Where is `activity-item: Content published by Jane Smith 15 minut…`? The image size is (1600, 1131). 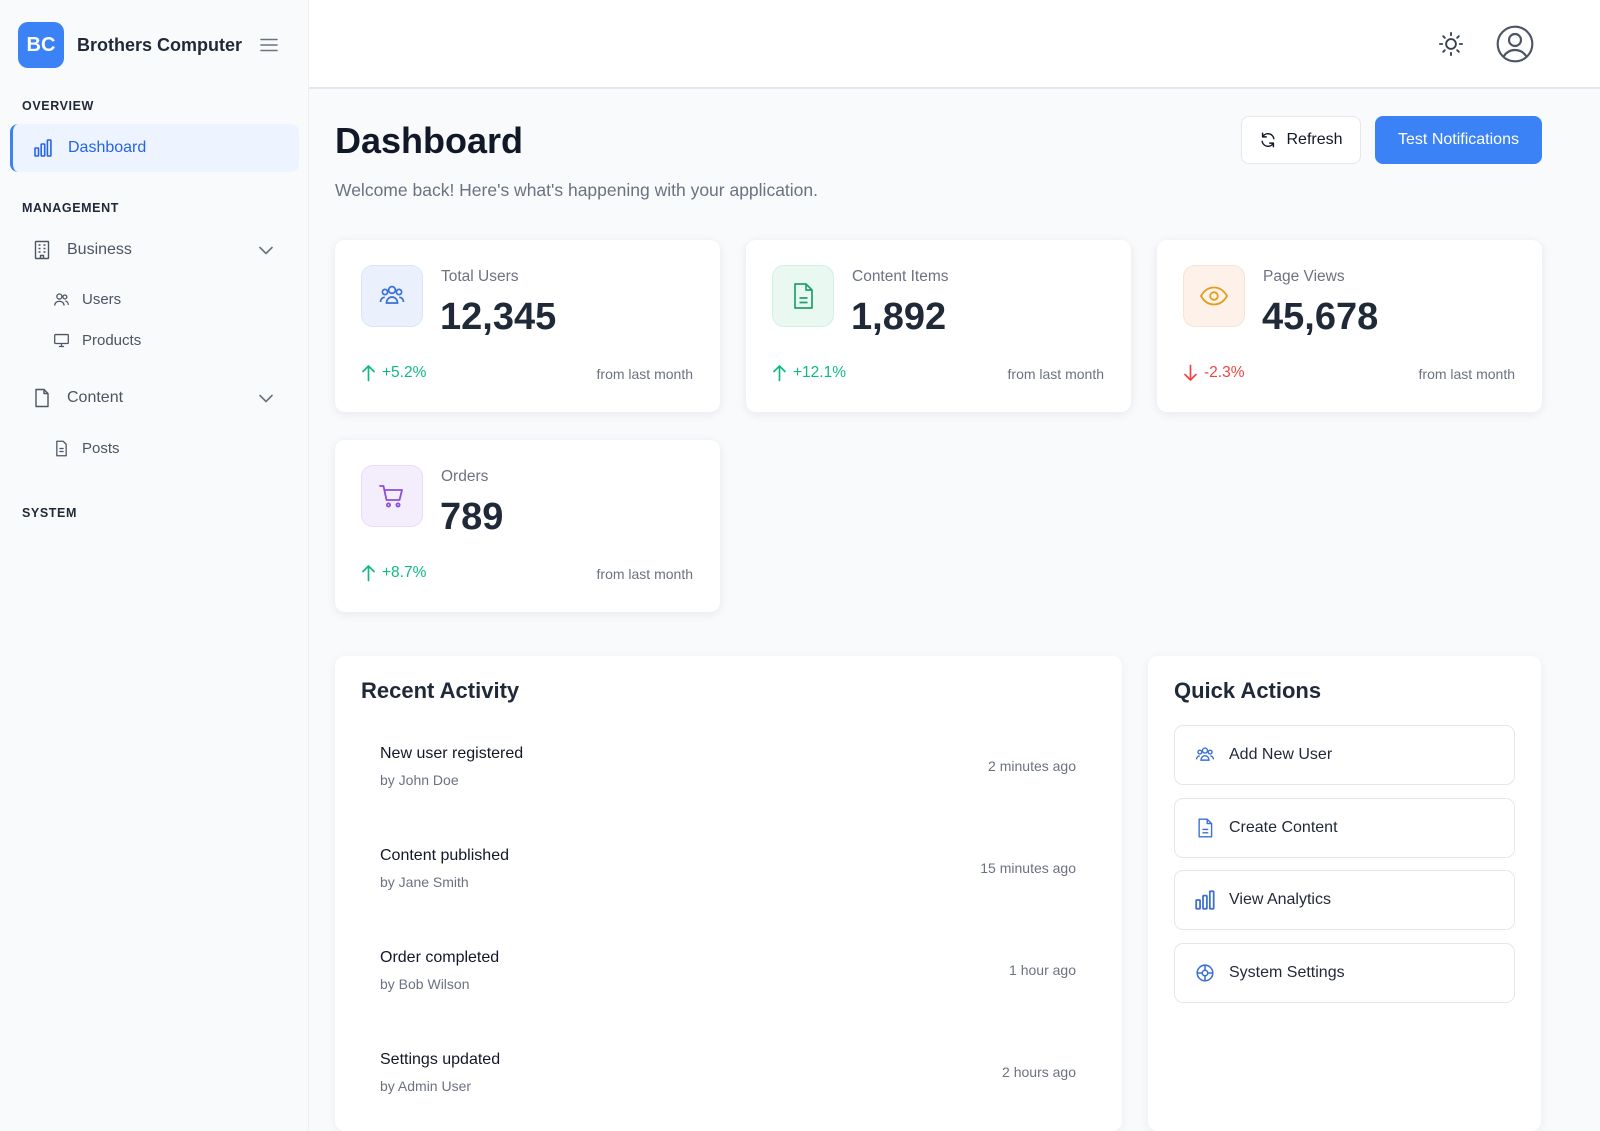
activity-item: Content published by Jane Smith 15 minut… is located at coordinates (728, 877).